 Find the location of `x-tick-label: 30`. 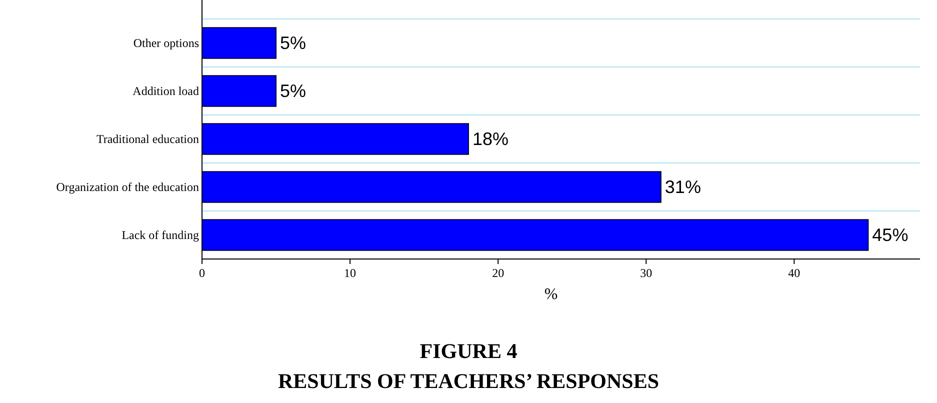

x-tick-label: 30 is located at coordinates (646, 273).